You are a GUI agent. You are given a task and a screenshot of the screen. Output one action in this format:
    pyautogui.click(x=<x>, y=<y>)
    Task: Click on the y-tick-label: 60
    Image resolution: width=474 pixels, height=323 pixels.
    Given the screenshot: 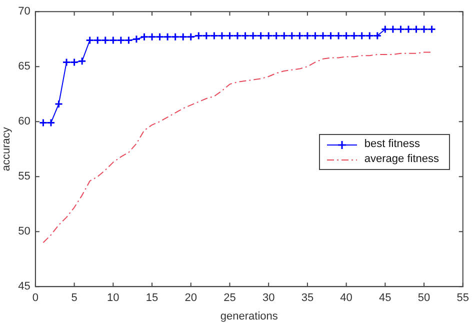 What is the action you would take?
    pyautogui.click(x=24, y=122)
    